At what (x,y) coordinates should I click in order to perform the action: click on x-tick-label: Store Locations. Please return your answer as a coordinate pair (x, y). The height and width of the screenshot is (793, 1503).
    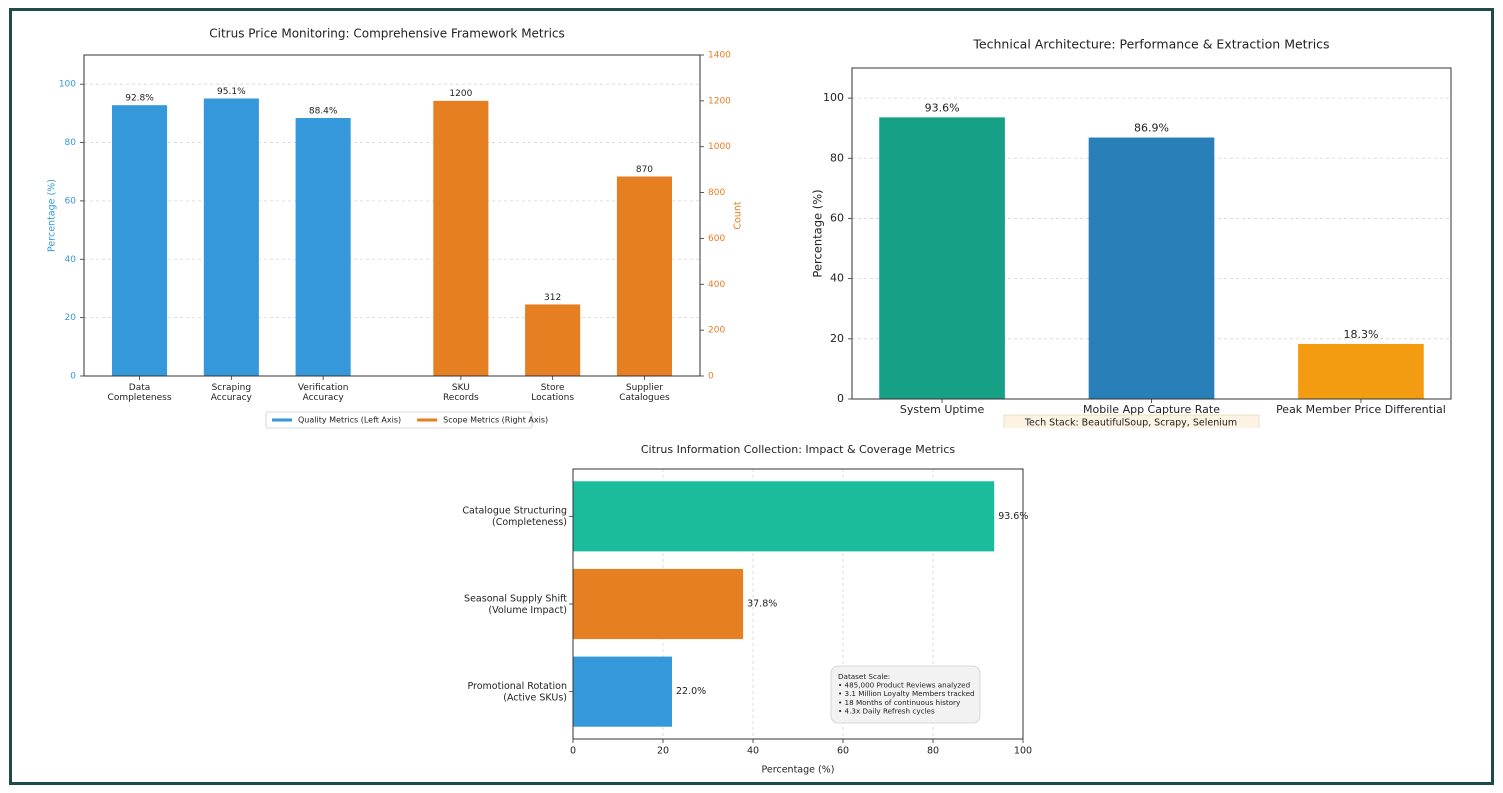
    Looking at the image, I should click on (552, 393).